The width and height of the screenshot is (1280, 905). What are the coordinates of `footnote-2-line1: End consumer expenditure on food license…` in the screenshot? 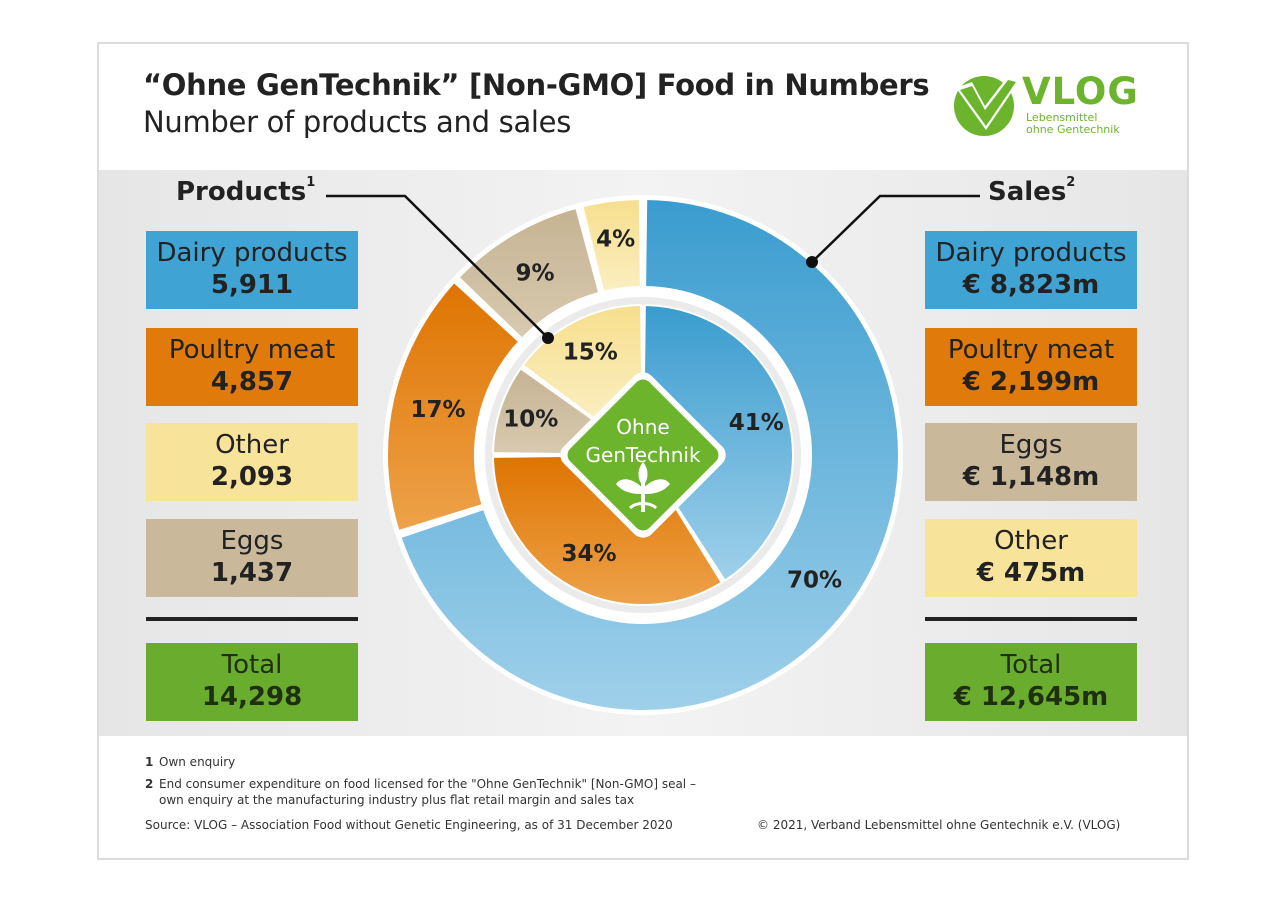 It's located at (427, 784).